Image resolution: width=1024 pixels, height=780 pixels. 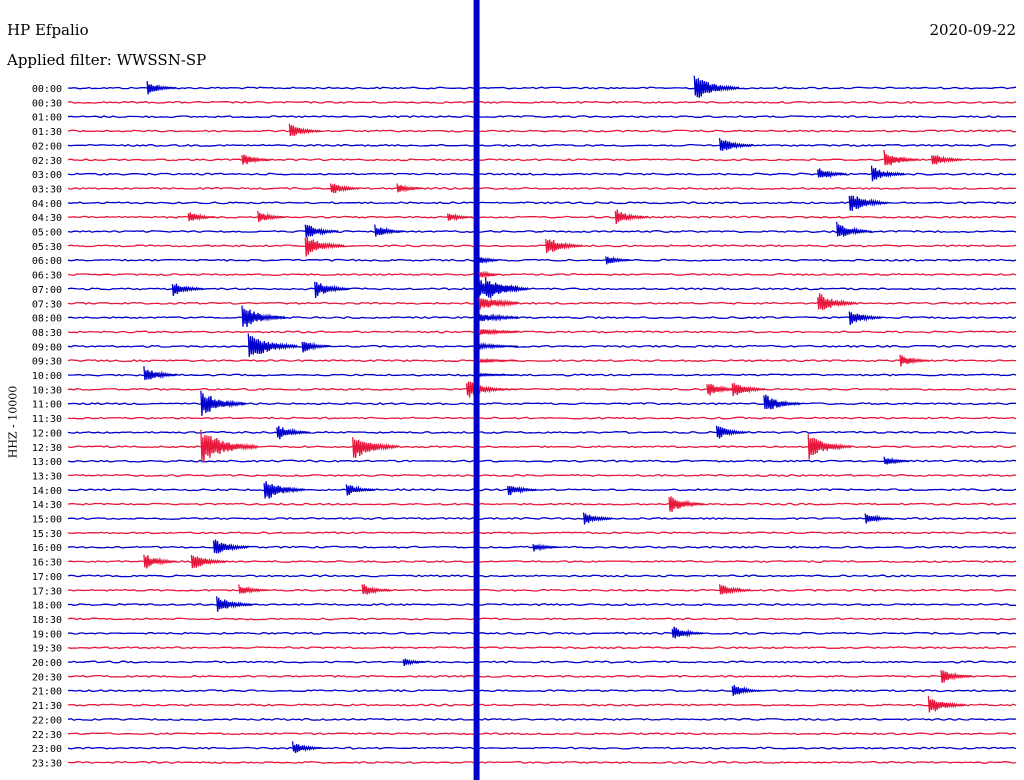 I want to click on tick-label: 02:00, so click(x=47, y=146).